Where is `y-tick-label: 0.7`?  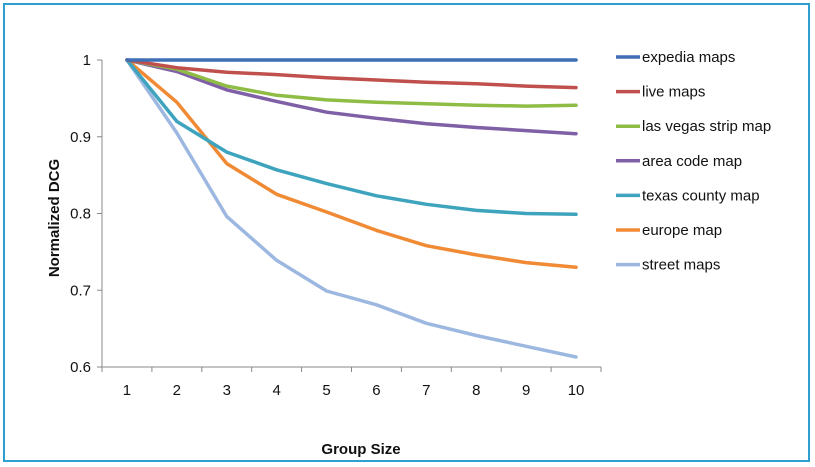
y-tick-label: 0.7 is located at coordinates (80, 290).